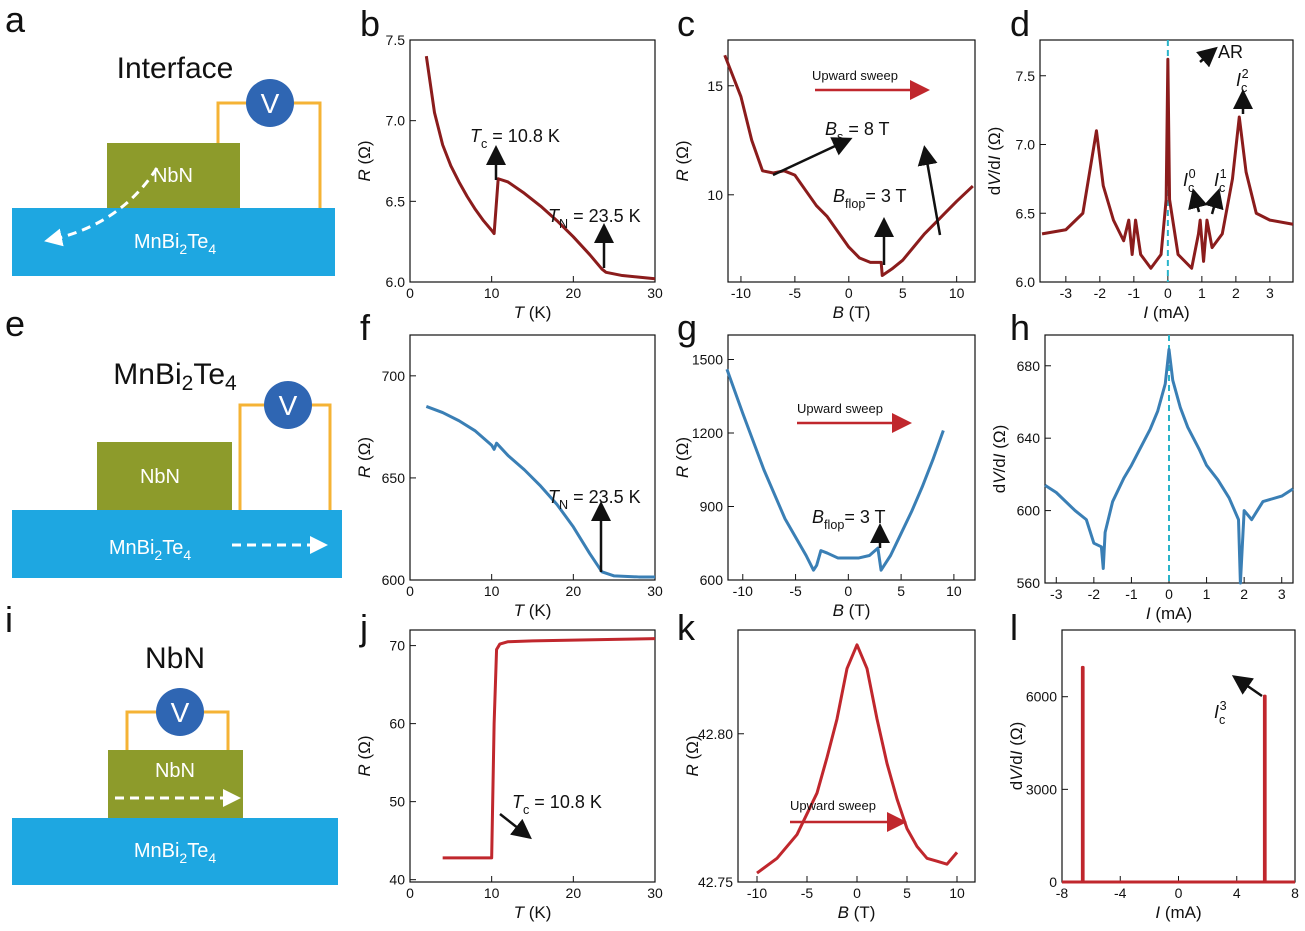 This screenshot has height=931, width=1305. I want to click on x-tick-label: 10, so click(957, 893).